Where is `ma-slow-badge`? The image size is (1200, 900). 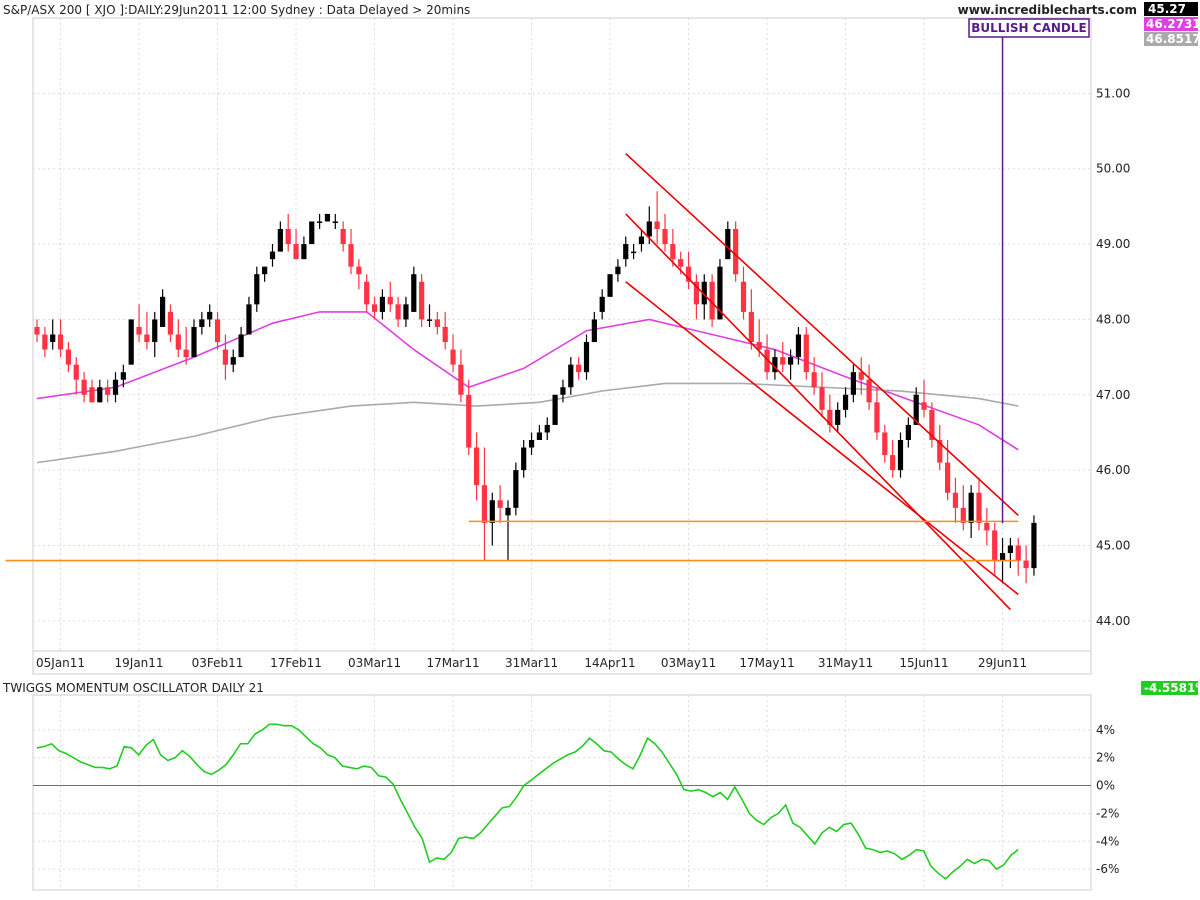 ma-slow-badge is located at coordinates (1171, 39).